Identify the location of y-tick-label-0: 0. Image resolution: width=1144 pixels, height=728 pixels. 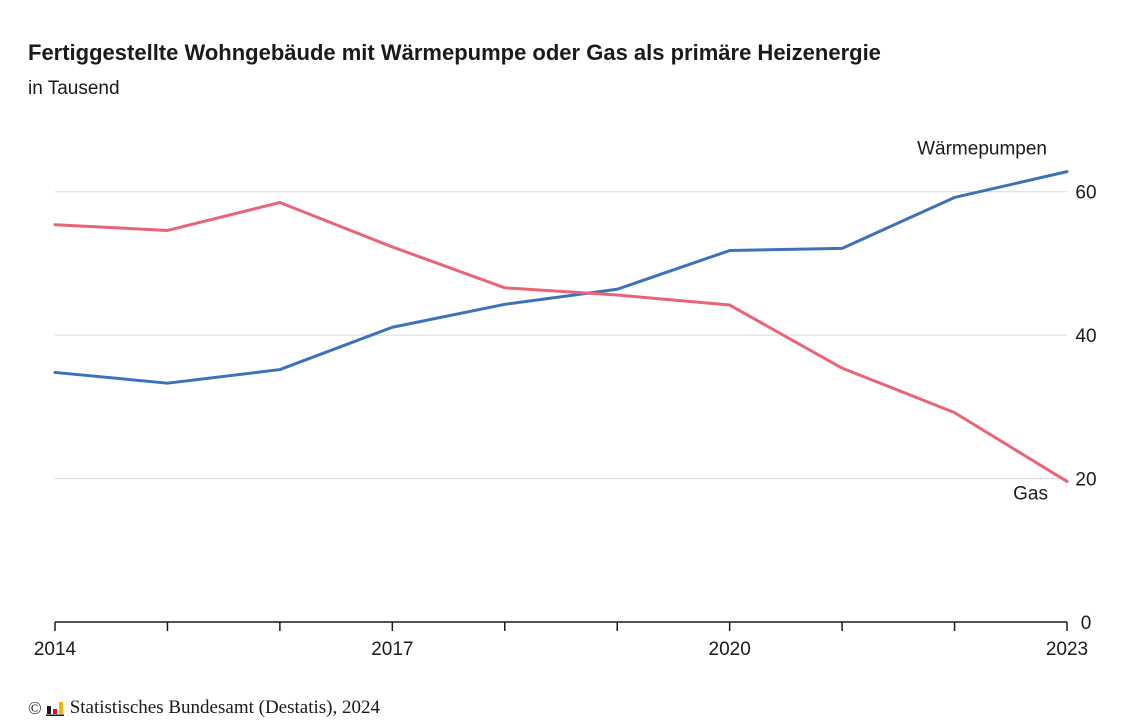
(1086, 623).